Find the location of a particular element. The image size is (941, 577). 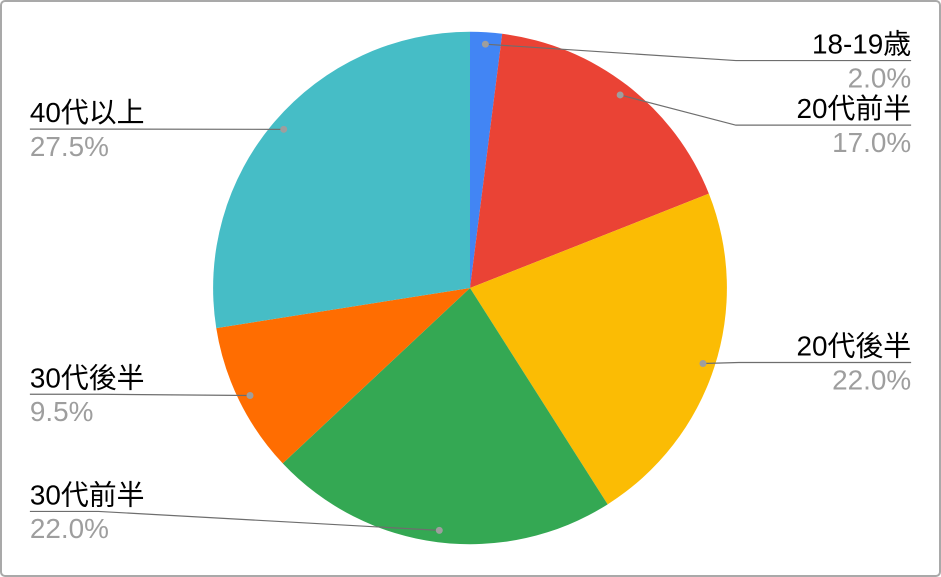

slice-label: 40代以上 is located at coordinates (87, 112).